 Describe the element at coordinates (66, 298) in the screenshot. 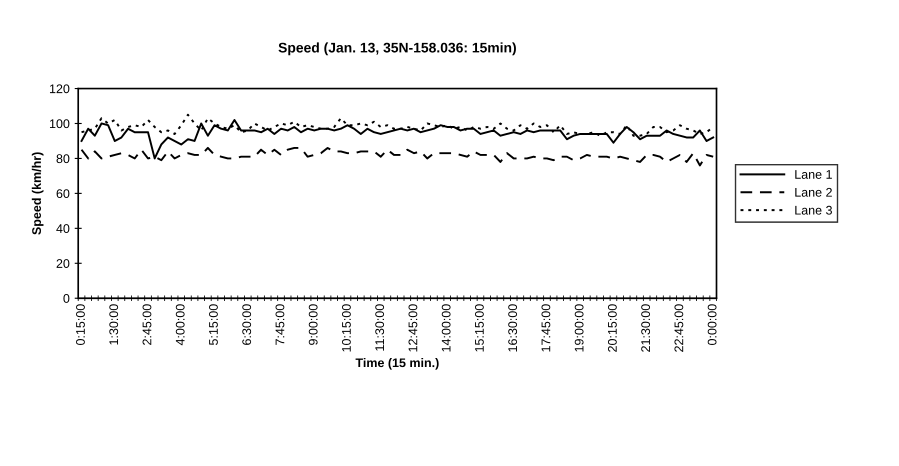

I see `y-tick-label: 0` at that location.